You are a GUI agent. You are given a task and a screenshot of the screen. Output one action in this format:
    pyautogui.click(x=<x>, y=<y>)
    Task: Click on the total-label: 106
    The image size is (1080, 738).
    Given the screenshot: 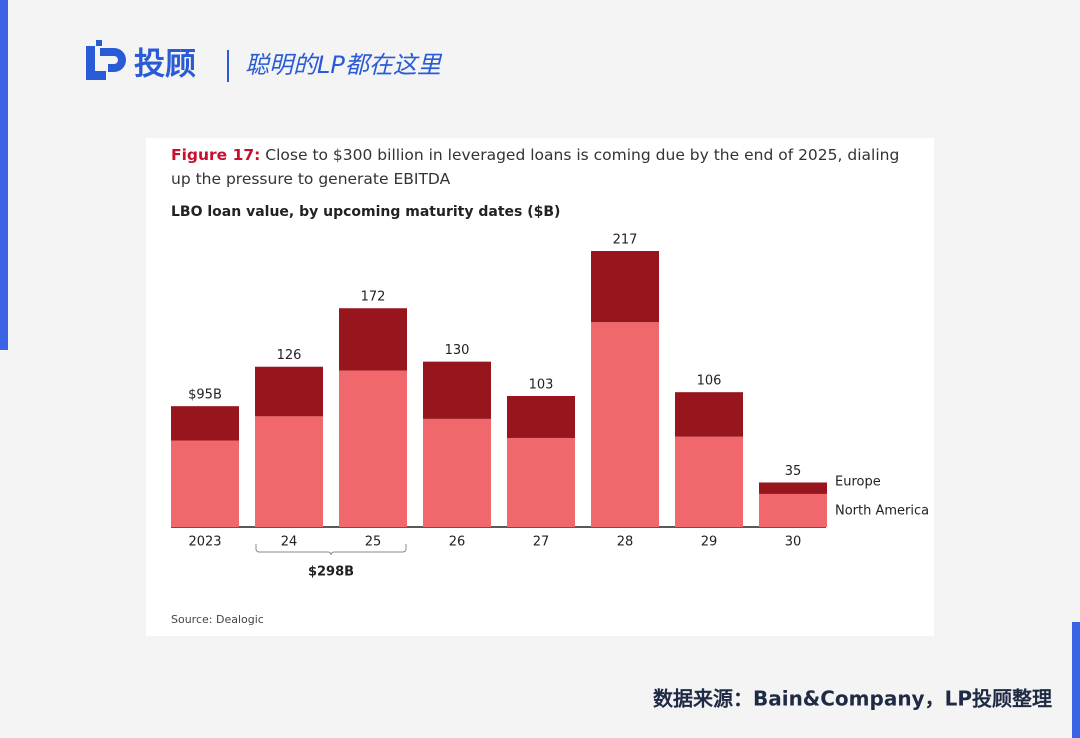 What is the action you would take?
    pyautogui.click(x=709, y=381)
    